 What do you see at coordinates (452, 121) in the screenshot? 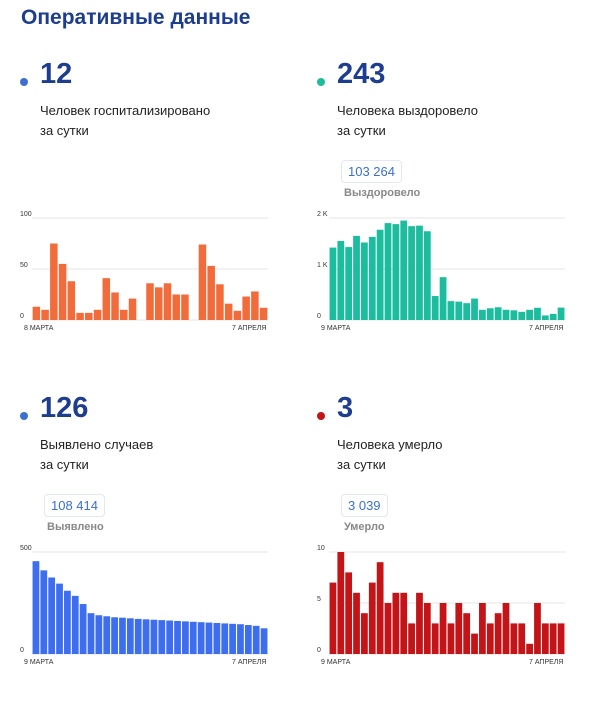
I see `recovered-description: Человека выздоровело за сутки` at bounding box center [452, 121].